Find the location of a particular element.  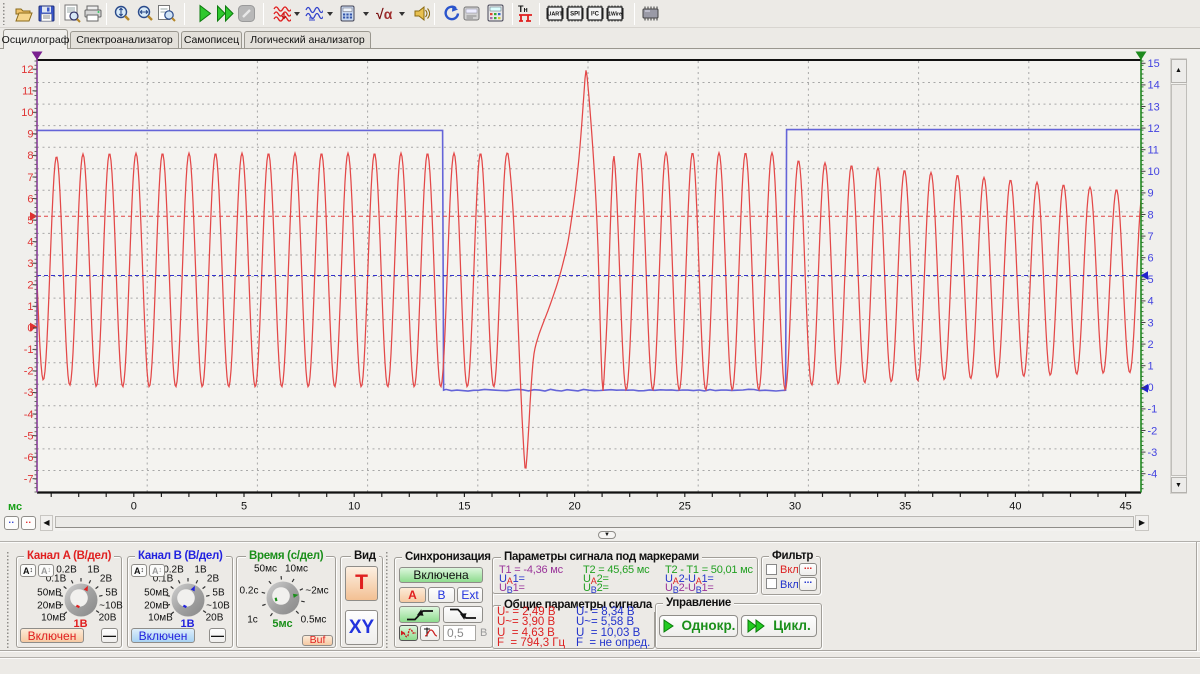

svg-text: -5 is located at coordinates (29, 436).